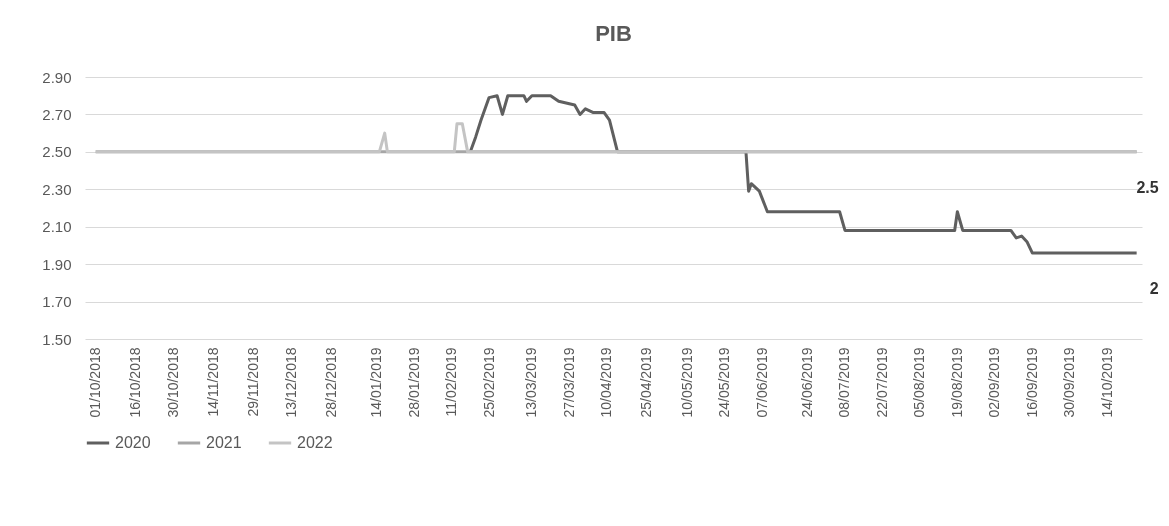 The width and height of the screenshot is (1169, 526). Describe the element at coordinates (57, 302) in the screenshot. I see `y-tick-label: 1.70` at that location.